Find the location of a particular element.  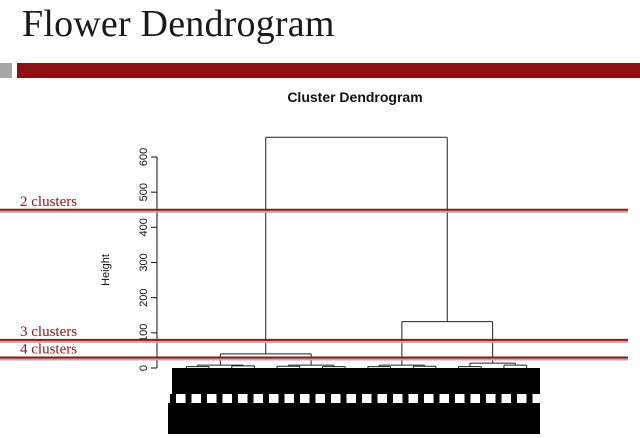

cut-line-label: 2 clusters is located at coordinates (48, 202).